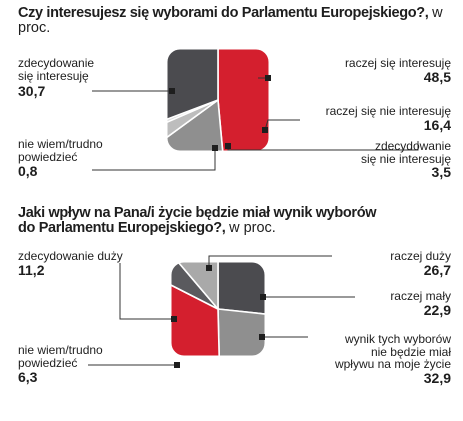  What do you see at coordinates (420, 256) in the screenshot?
I see `category-label: raczej duży` at bounding box center [420, 256].